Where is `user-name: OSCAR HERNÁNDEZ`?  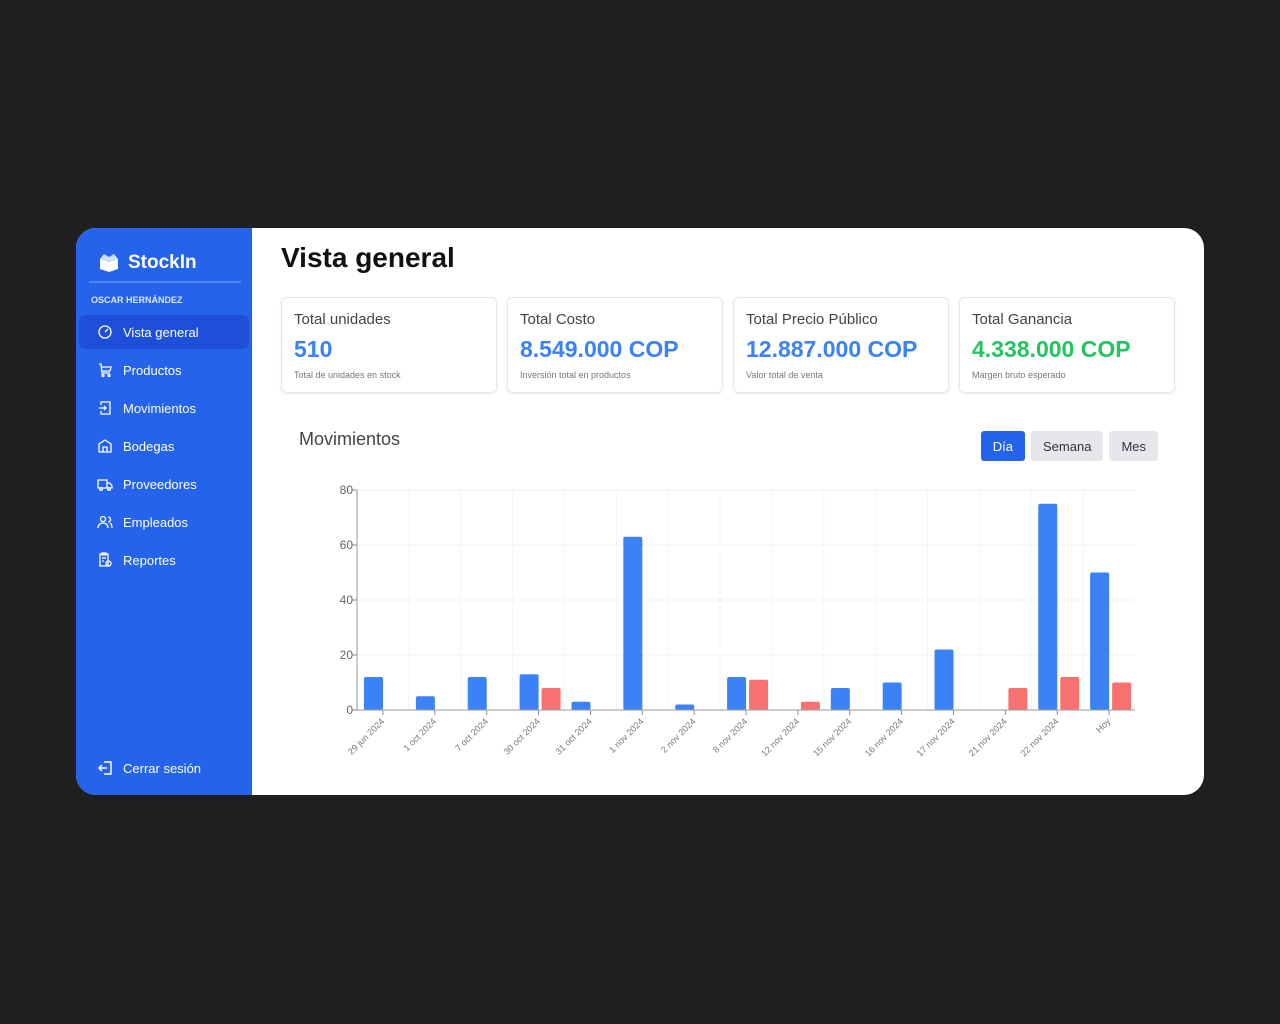
user-name: OSCAR HERNÁNDEZ is located at coordinates (137, 300).